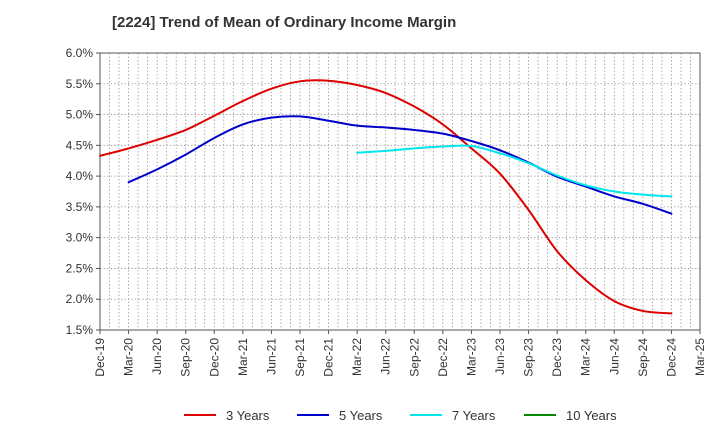 The height and width of the screenshot is (440, 720). I want to click on x-tick-label: Dec-20, so click(214, 357).